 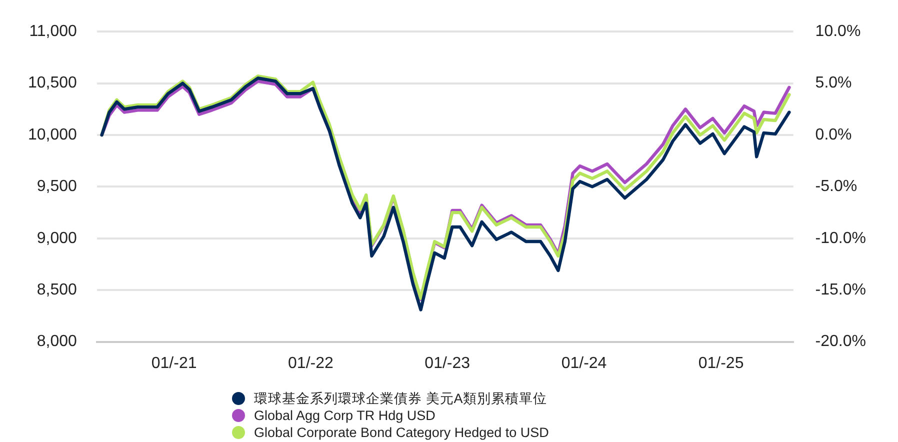 I want to click on y-tick-label: 8,500, so click(x=57, y=290).